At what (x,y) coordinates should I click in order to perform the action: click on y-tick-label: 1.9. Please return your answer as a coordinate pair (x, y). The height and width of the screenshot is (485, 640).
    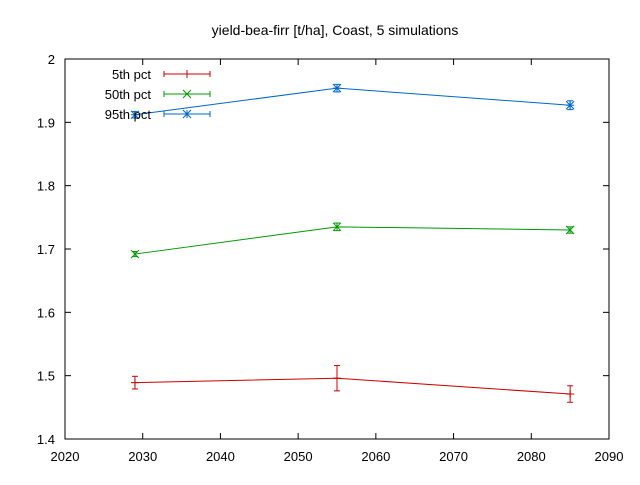
    Looking at the image, I should click on (46, 122).